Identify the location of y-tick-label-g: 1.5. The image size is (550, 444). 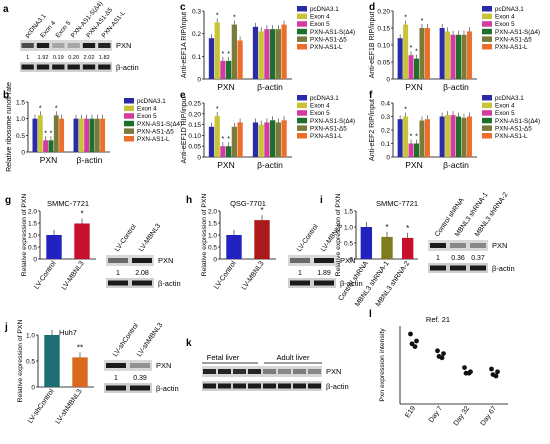
(32, 224).